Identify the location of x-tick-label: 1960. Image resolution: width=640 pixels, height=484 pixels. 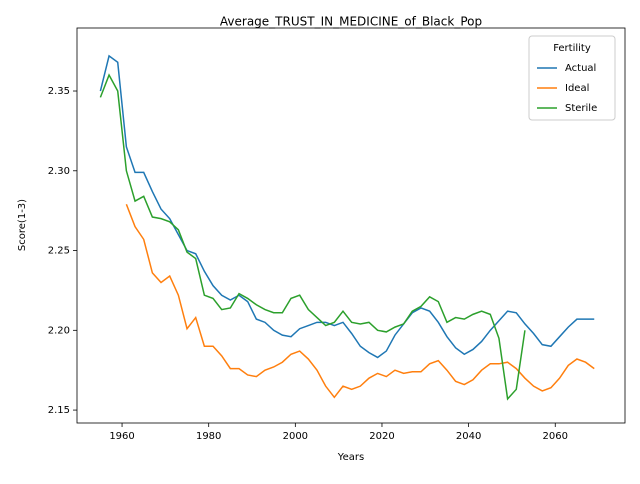
(121, 436).